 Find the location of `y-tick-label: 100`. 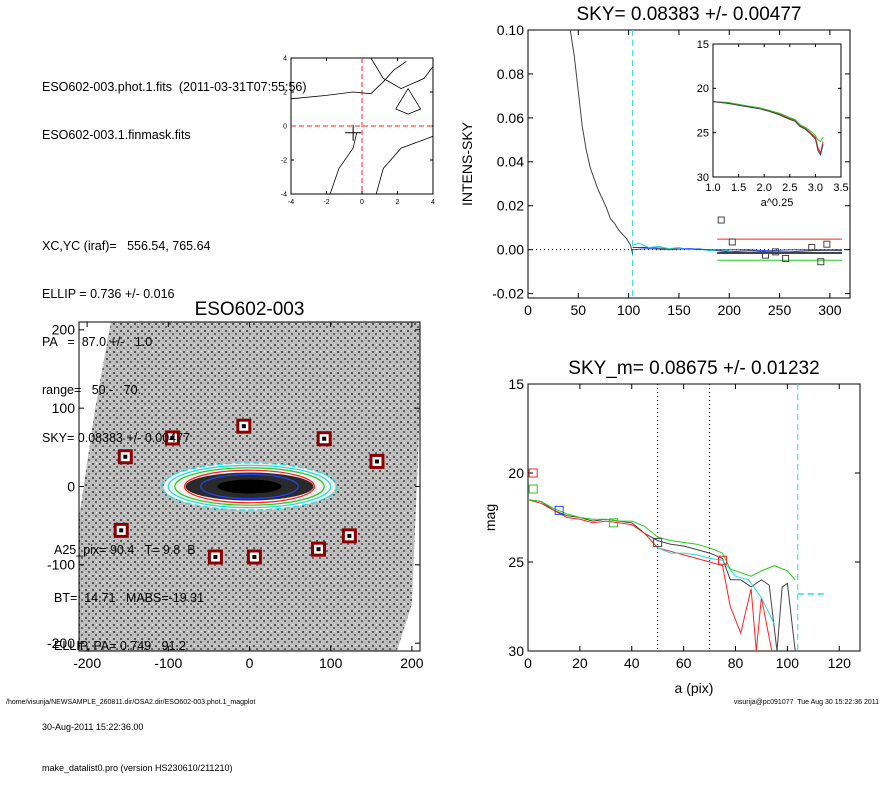

y-tick-label: 100 is located at coordinates (64, 408).